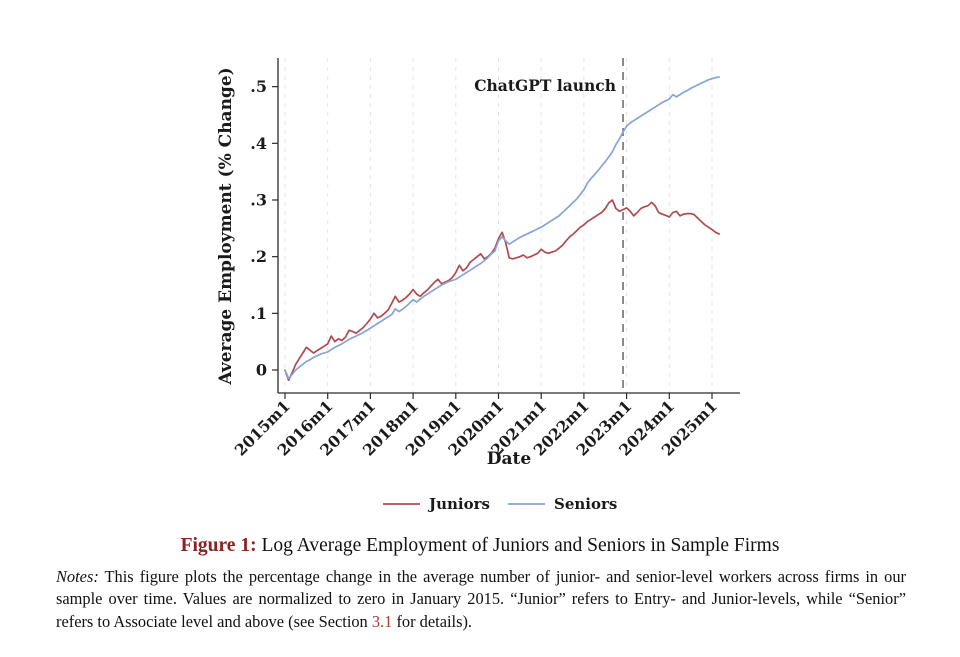 This screenshot has height=657, width=960. Describe the element at coordinates (258, 199) in the screenshot. I see `y-tick-label: .3` at that location.